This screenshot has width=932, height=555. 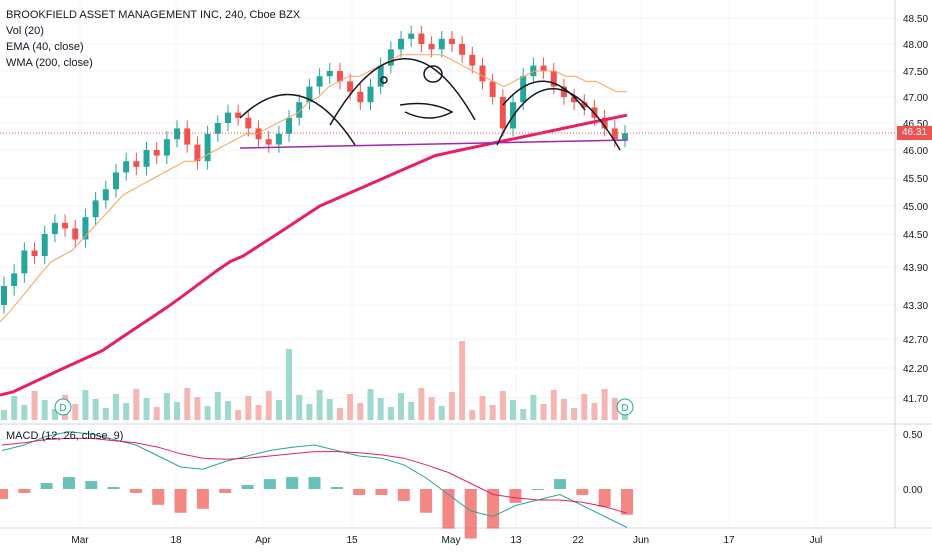 I want to click on time-axis-tick: 18, so click(x=176, y=540).